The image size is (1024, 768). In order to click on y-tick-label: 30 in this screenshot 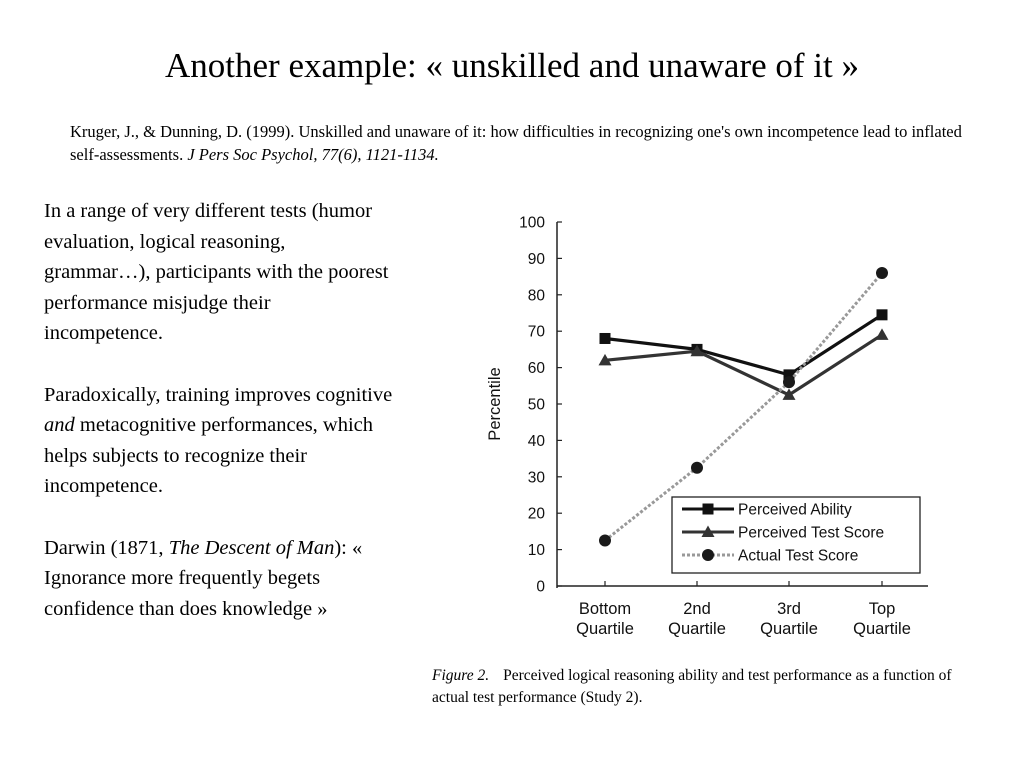, I will do `click(537, 477)`.